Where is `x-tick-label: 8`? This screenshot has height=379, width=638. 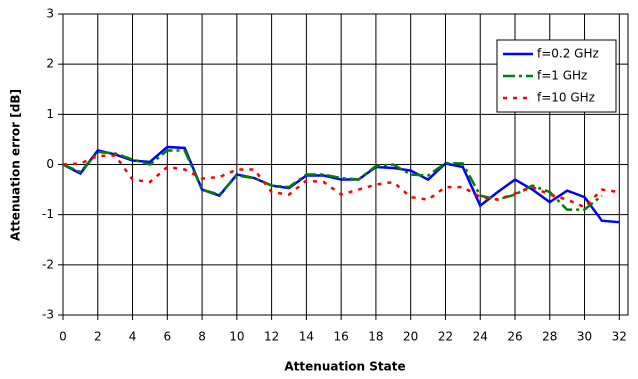
x-tick-label: 8 is located at coordinates (202, 337).